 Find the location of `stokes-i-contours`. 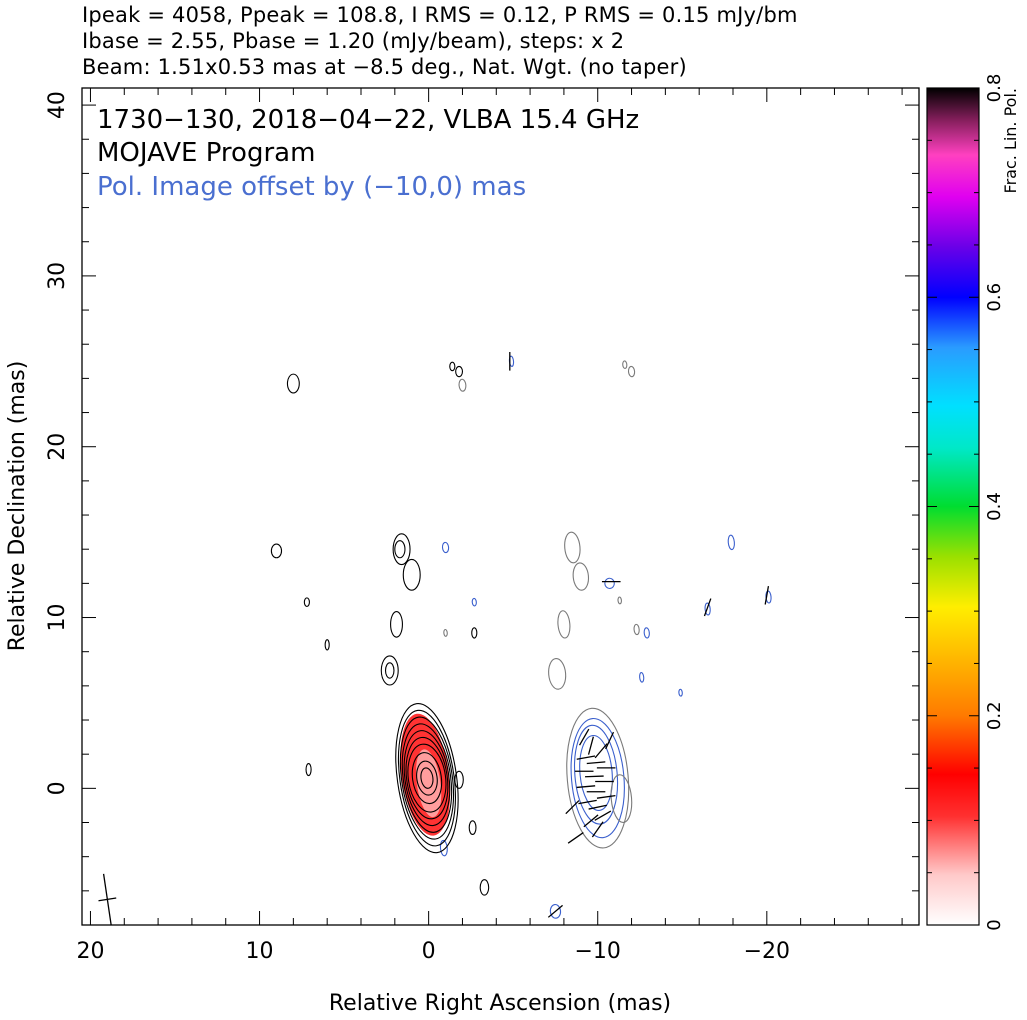

stokes-i-contours is located at coordinates (380, 628).